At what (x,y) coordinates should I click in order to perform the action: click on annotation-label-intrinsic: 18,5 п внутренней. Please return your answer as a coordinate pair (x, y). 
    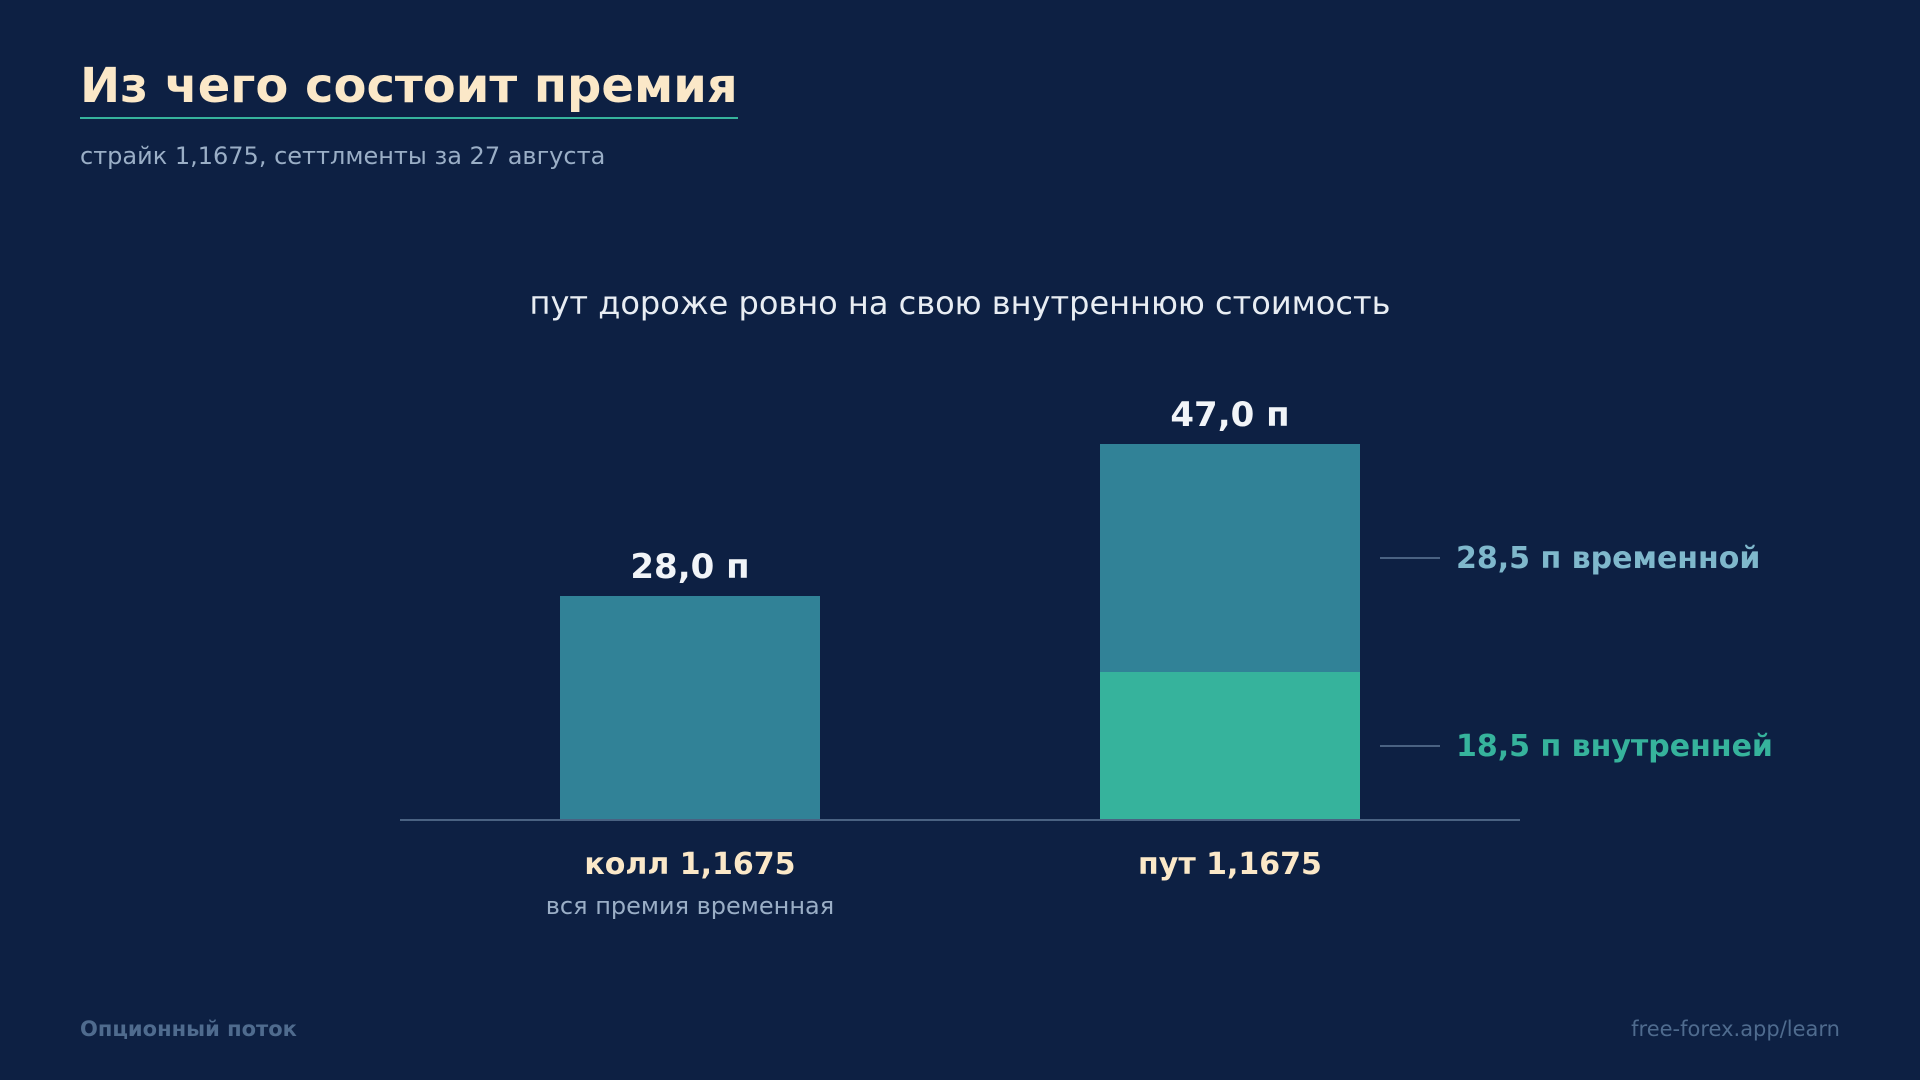
    Looking at the image, I should click on (1614, 746).